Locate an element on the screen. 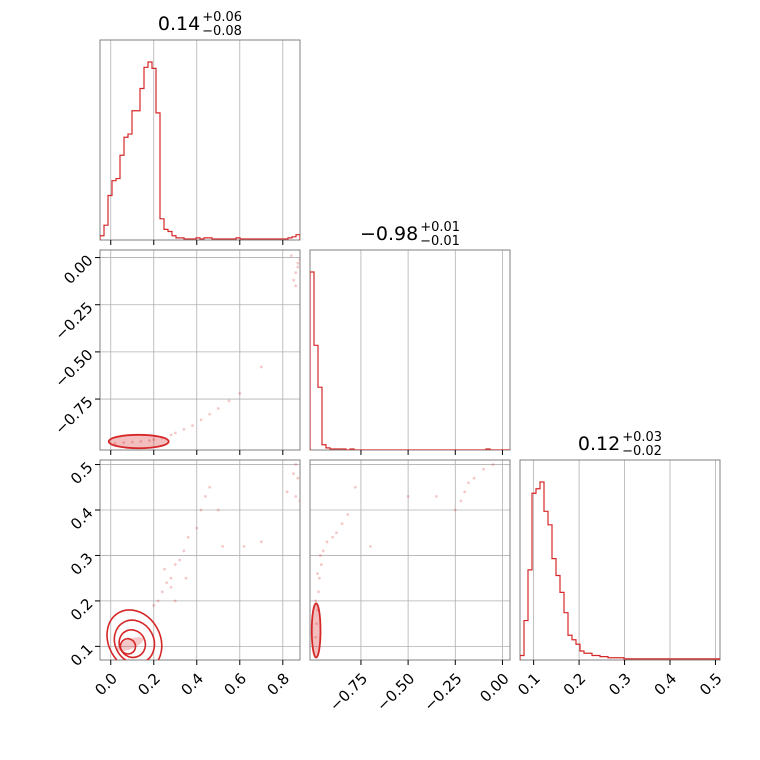 The image size is (760, 760). x-tick-label: −0.50 is located at coordinates (395, 692).